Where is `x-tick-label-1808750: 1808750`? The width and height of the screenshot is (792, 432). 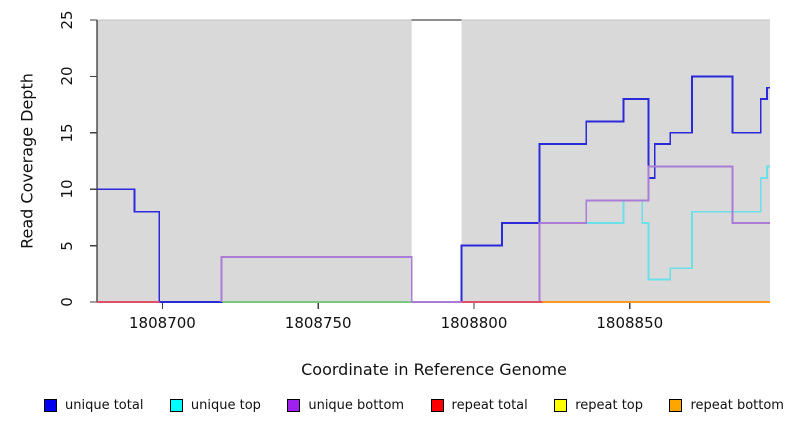 x-tick-label-1808750: 1808750 is located at coordinates (318, 323).